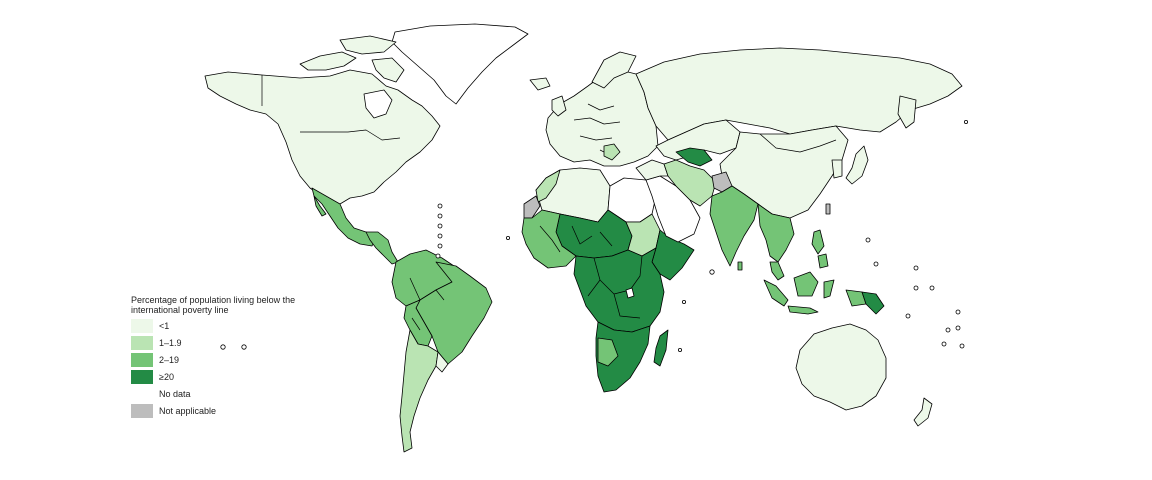 The image size is (1152, 480). Describe the element at coordinates (661, 348) in the screenshot. I see `region-madagascar` at that location.